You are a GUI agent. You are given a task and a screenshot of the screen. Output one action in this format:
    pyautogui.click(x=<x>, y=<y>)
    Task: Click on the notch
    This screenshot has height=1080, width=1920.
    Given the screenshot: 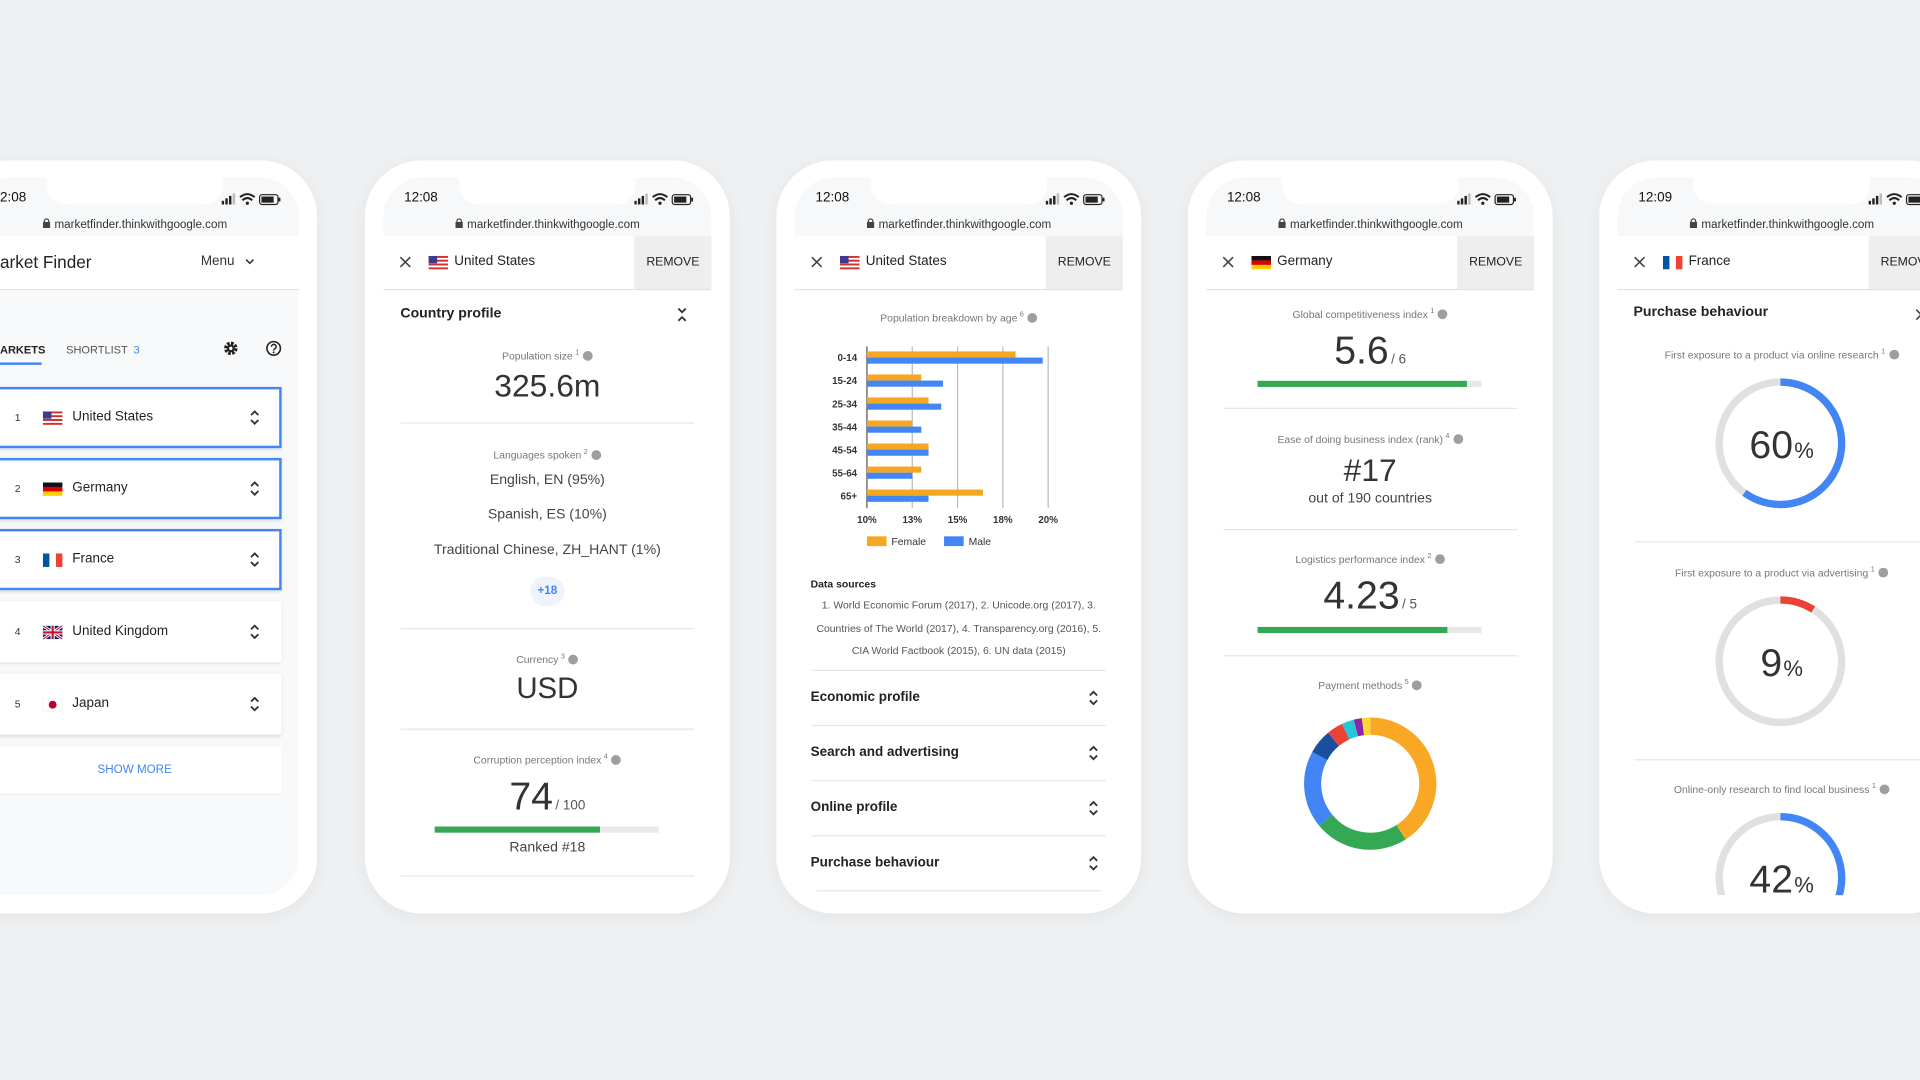 What is the action you would take?
    pyautogui.click(x=547, y=191)
    